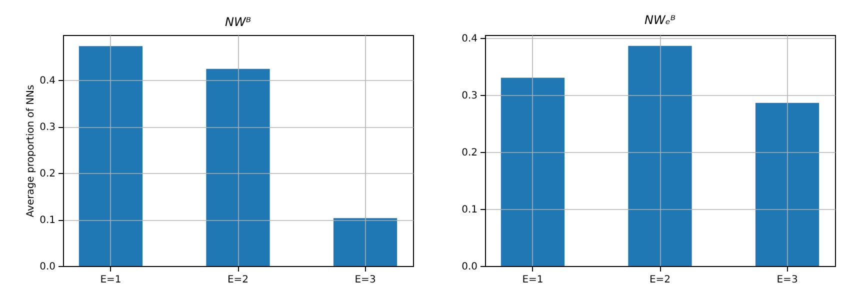 The width and height of the screenshot is (846, 300). I want to click on y-axis-title: Average proportion of NNs, so click(31, 151).